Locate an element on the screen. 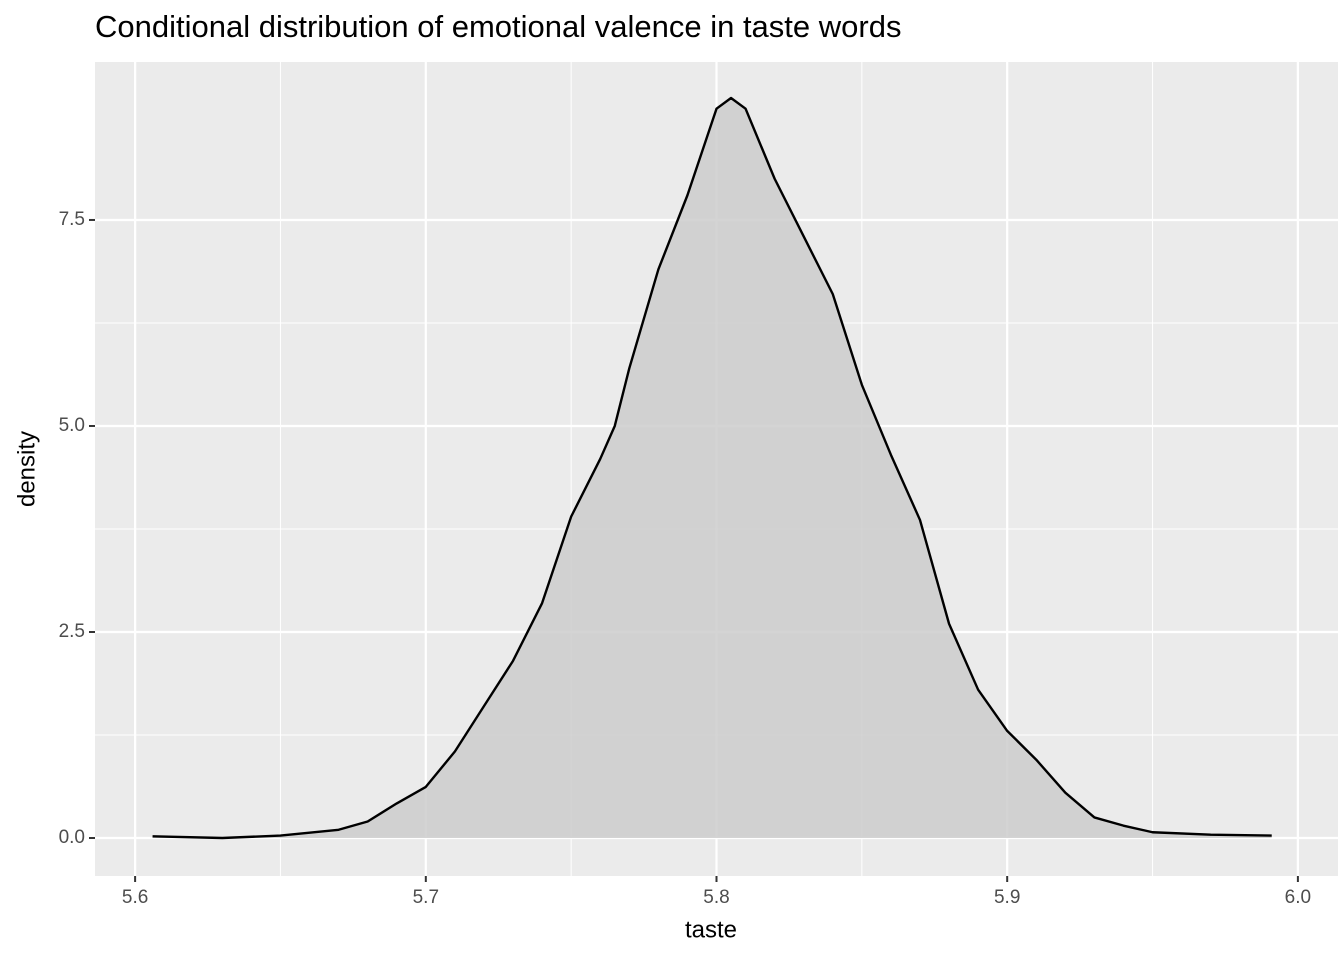 This screenshot has width=1344, height=960. x-tick-label: 5.9 is located at coordinates (1007, 897).